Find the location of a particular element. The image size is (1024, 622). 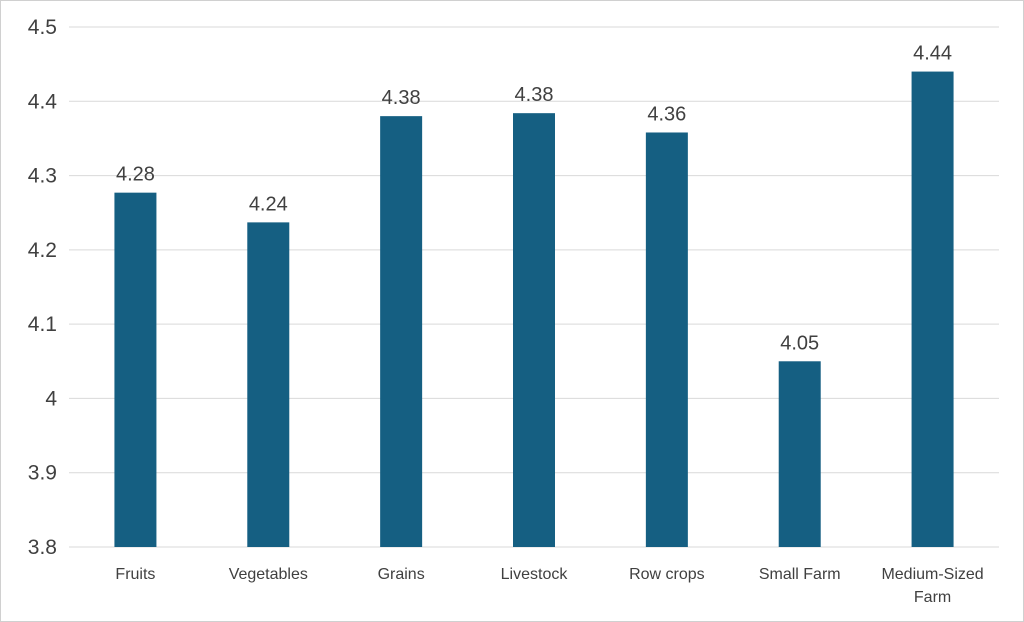

y-tick-label: 4.1 is located at coordinates (42, 324).